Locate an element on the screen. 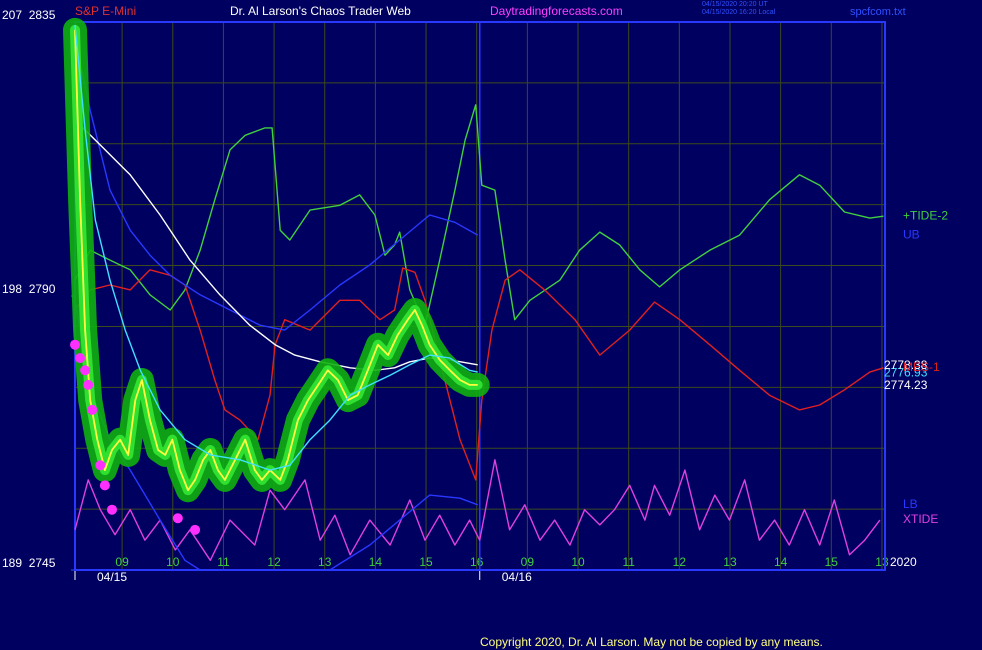  stamp-local: 04/15/2020 16:20 Local is located at coordinates (739, 12).